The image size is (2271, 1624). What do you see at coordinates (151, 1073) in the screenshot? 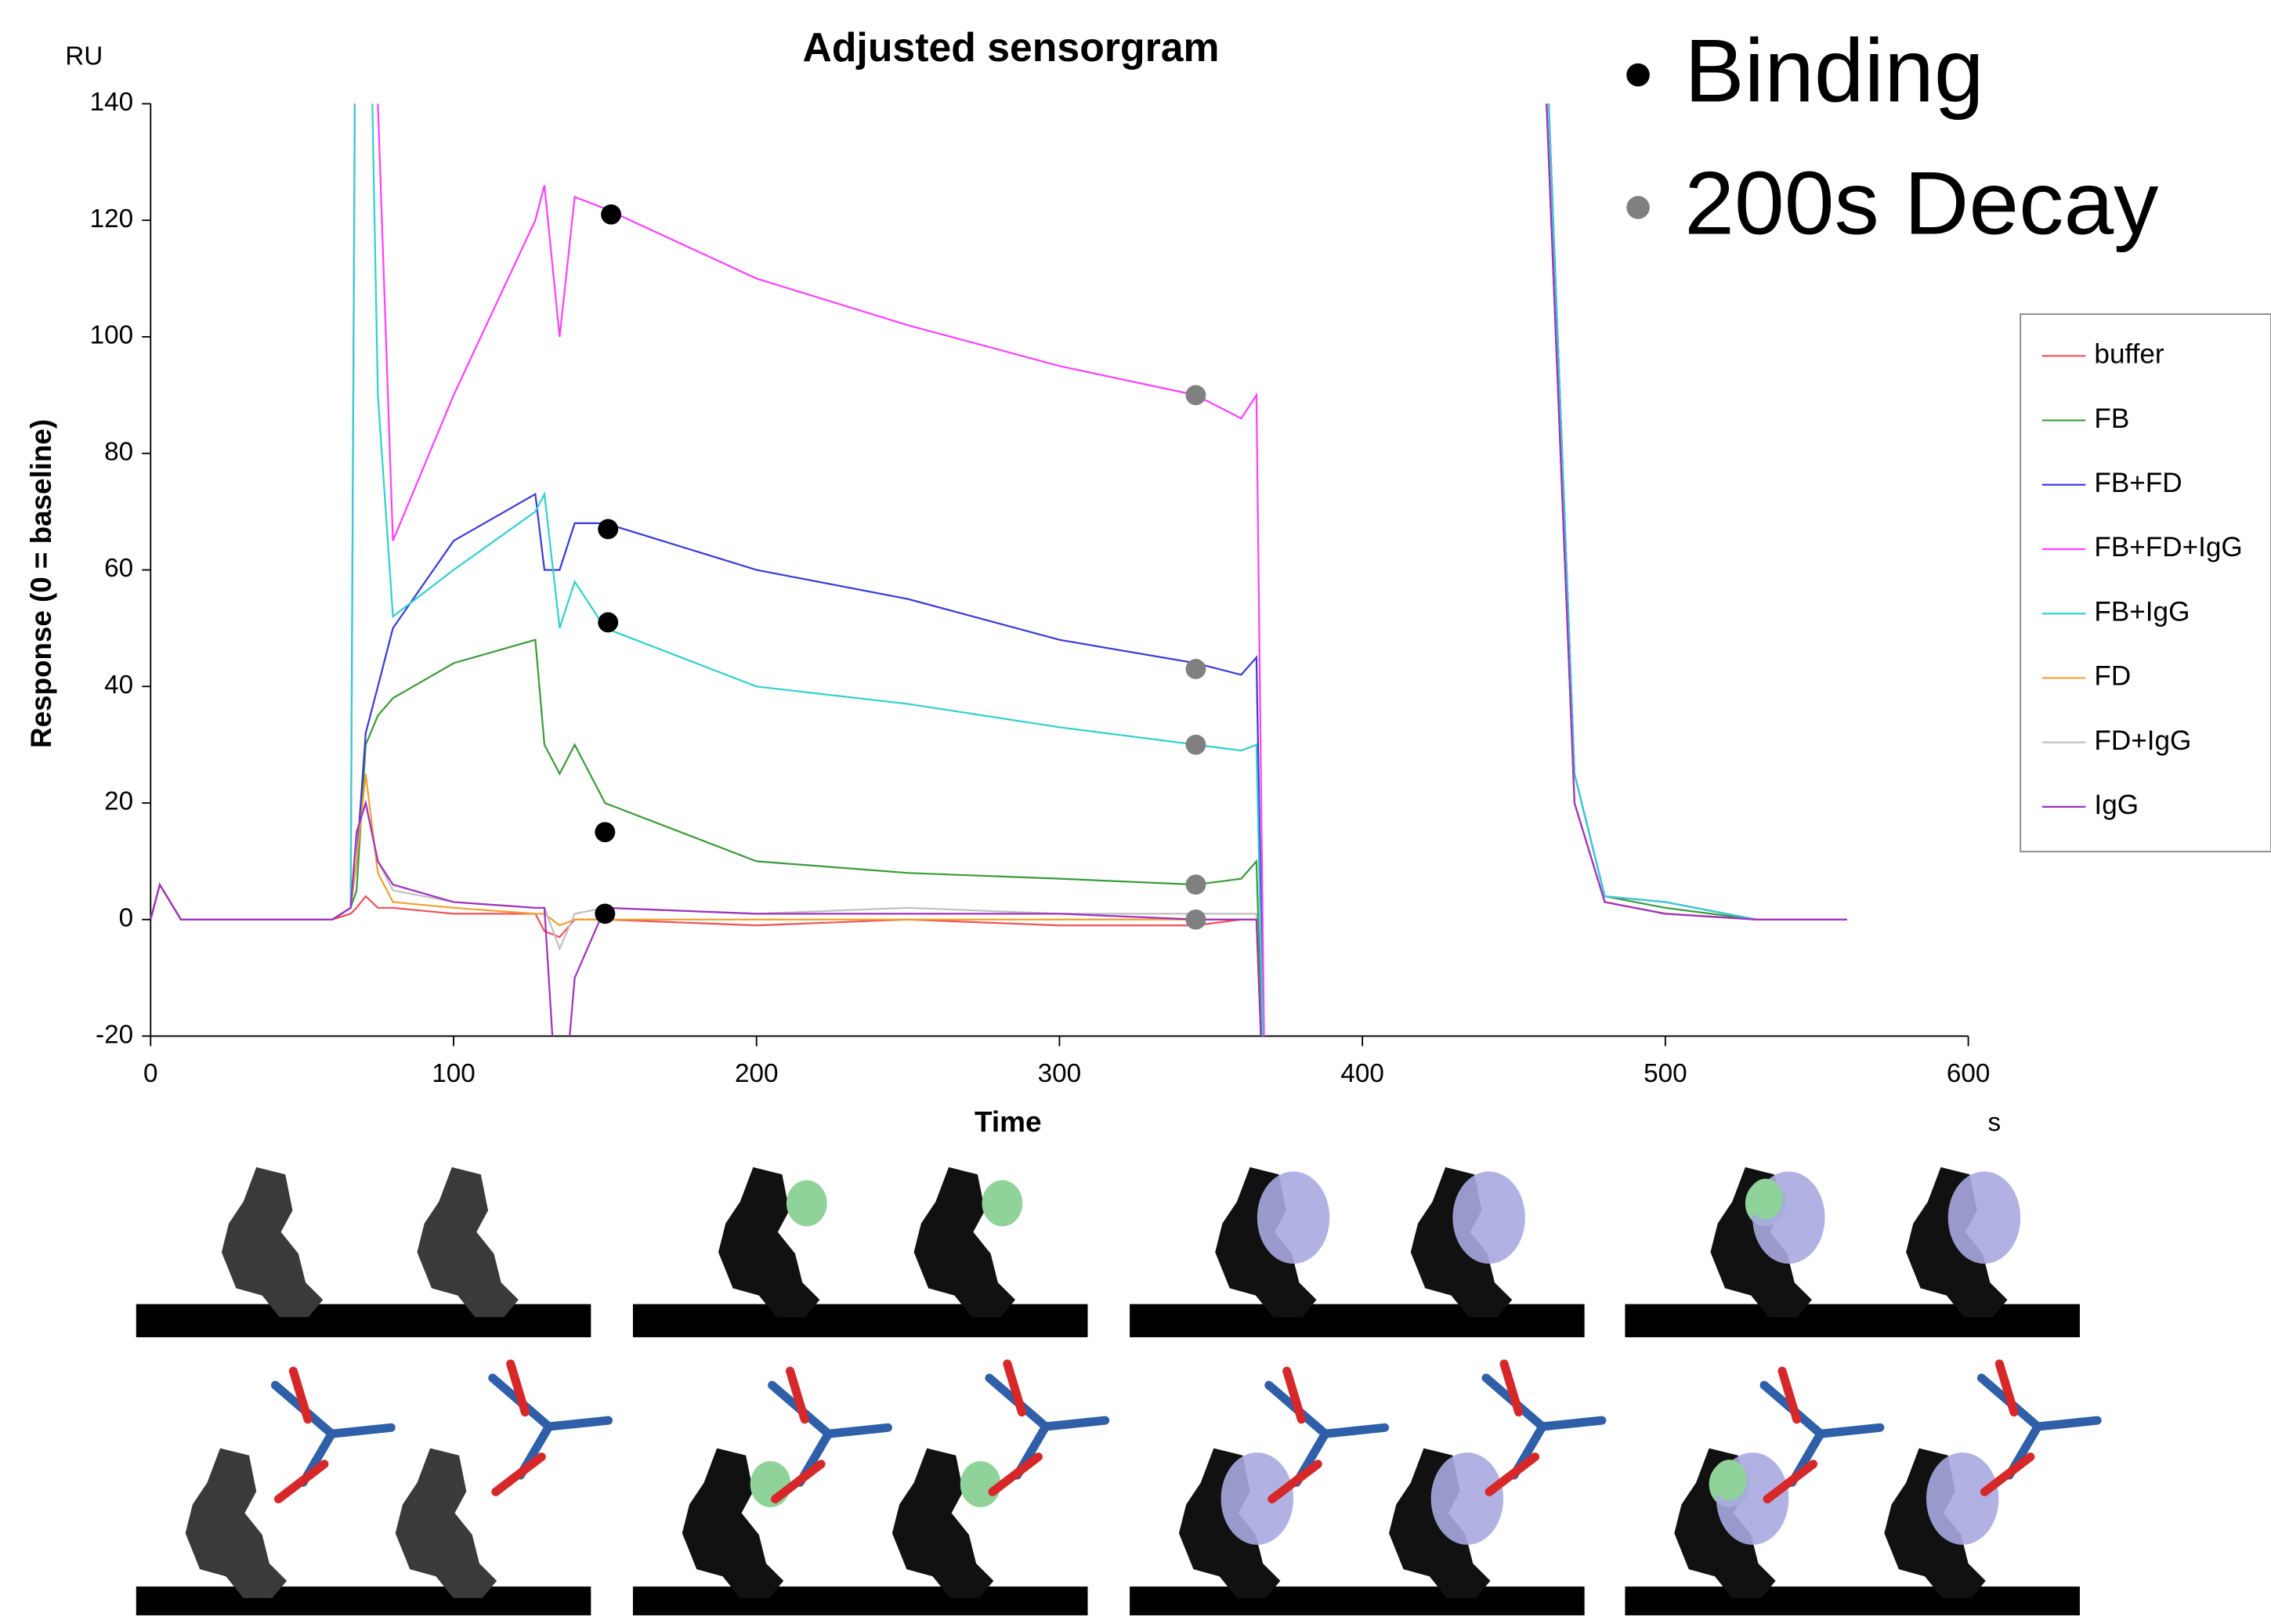
I see `x-tick-label: 0` at bounding box center [151, 1073].